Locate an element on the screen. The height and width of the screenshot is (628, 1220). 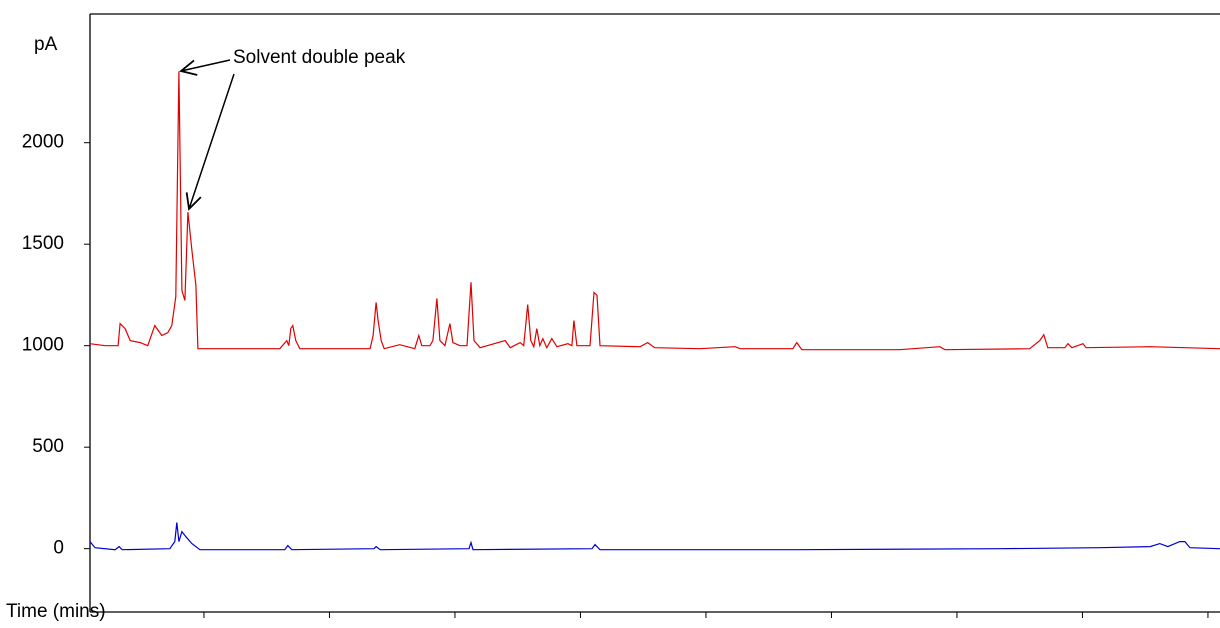
y-axis-label: pA is located at coordinates (46, 44).